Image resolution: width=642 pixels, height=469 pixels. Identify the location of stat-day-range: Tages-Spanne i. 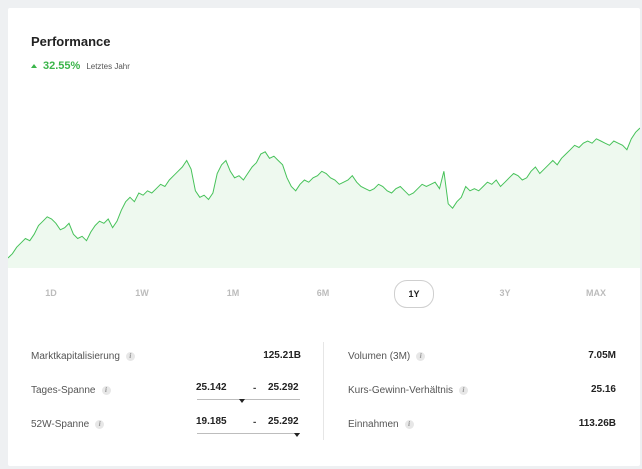
(71, 390).